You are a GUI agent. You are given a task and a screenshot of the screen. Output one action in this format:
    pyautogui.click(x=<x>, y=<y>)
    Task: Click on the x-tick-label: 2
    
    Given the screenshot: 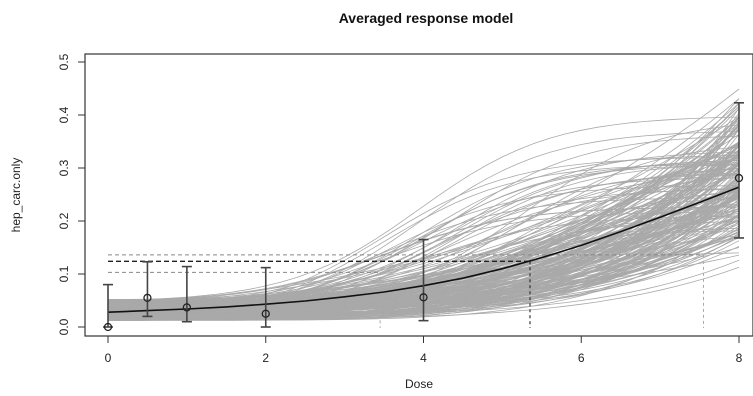 What is the action you would take?
    pyautogui.click(x=265, y=358)
    